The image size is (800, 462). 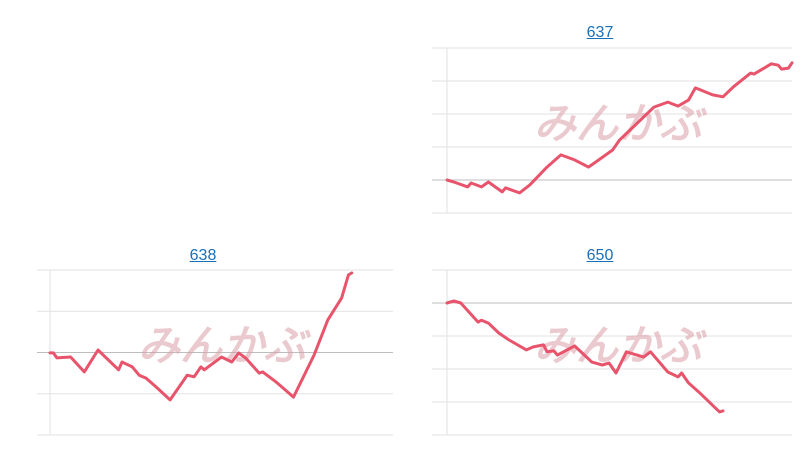 I want to click on chart-title-650-link: 650, so click(x=600, y=255).